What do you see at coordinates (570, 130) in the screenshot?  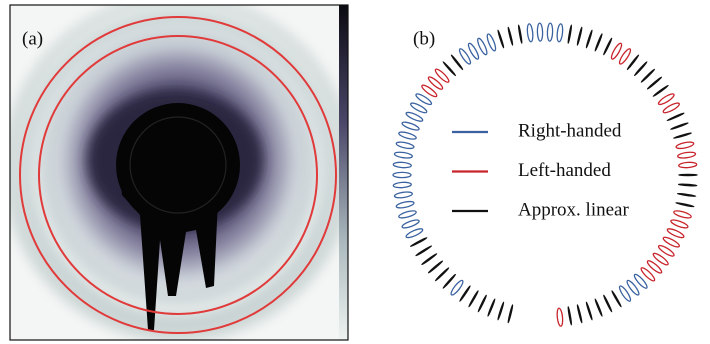 I see `legend-label: Right-handed` at bounding box center [570, 130].